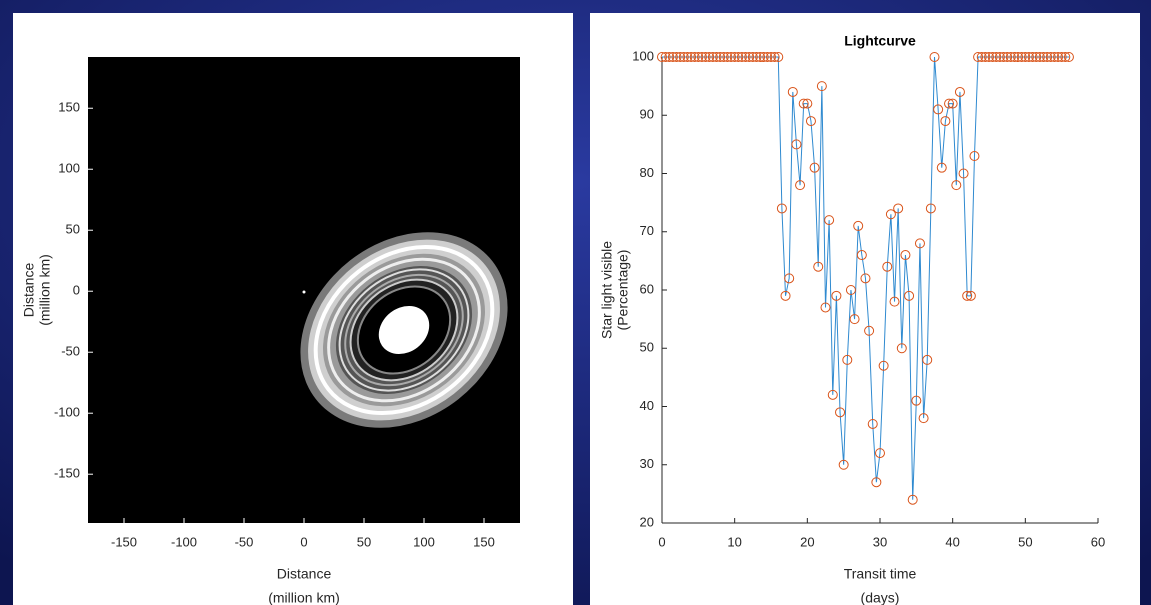 This screenshot has width=1151, height=605. Describe the element at coordinates (404, 330) in the screenshot. I see `ring-system` at that location.